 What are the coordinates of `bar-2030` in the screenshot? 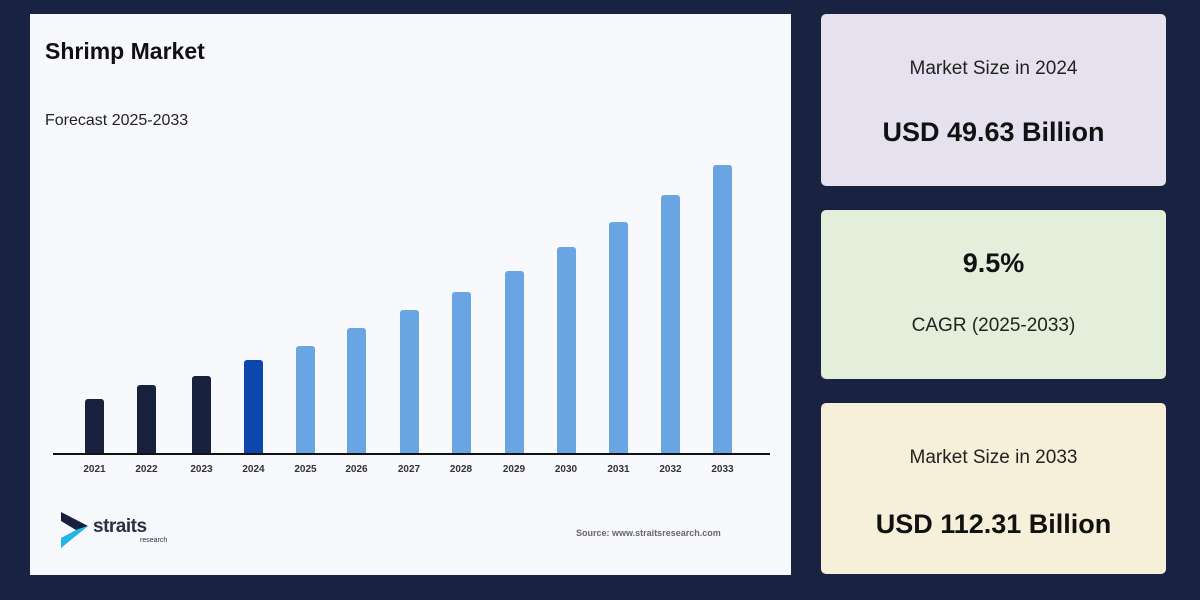 It's located at (566, 350).